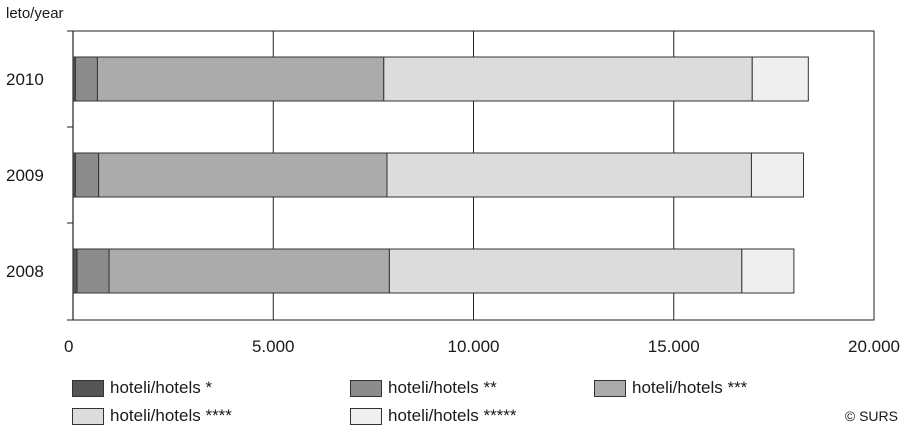 The image size is (904, 432). Describe the element at coordinates (171, 415) in the screenshot. I see `legend-label: hoteli/hotels ****` at that location.